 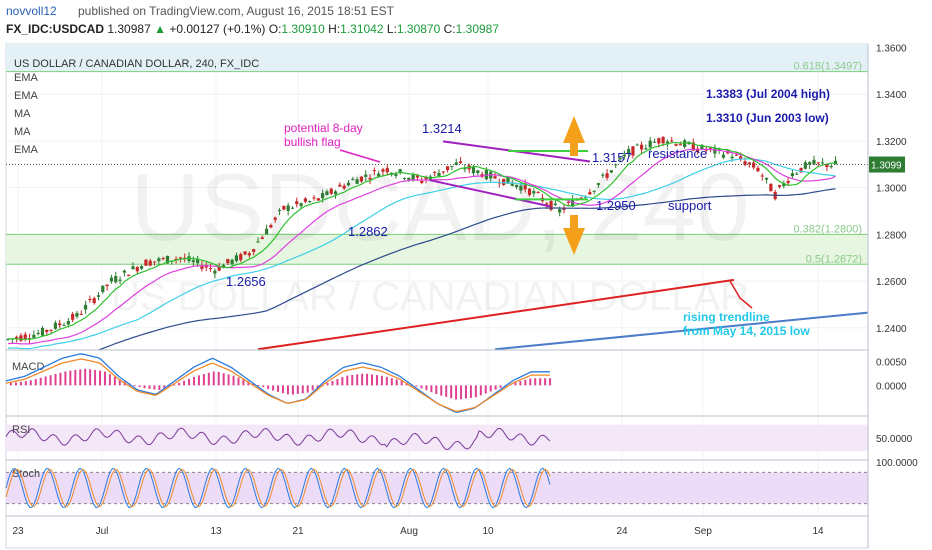 What do you see at coordinates (574, 235) in the screenshot?
I see `arrow-down-icon` at bounding box center [574, 235].